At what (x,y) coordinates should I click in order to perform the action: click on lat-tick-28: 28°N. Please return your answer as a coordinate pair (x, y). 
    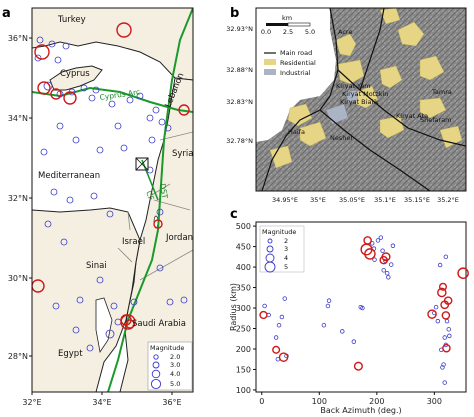
    Looking at the image, I should click on (18, 356).